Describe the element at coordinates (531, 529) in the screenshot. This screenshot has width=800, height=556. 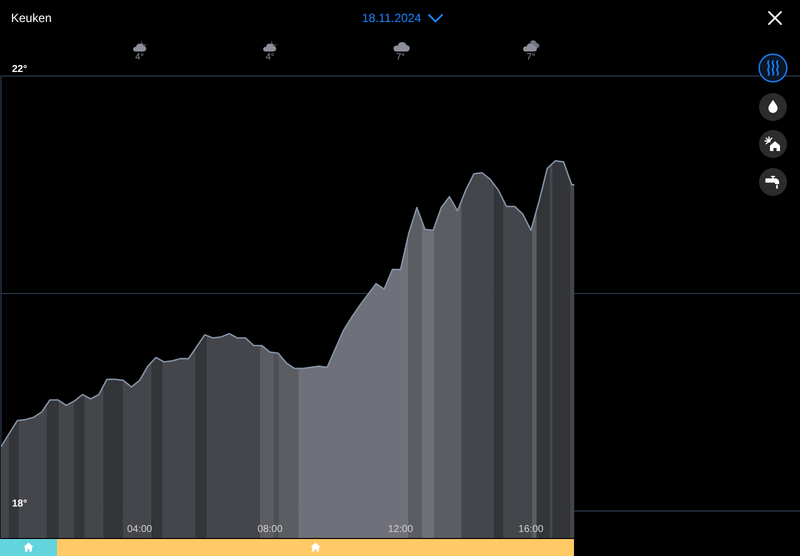
I see `x-tick-label: 16:00` at that location.